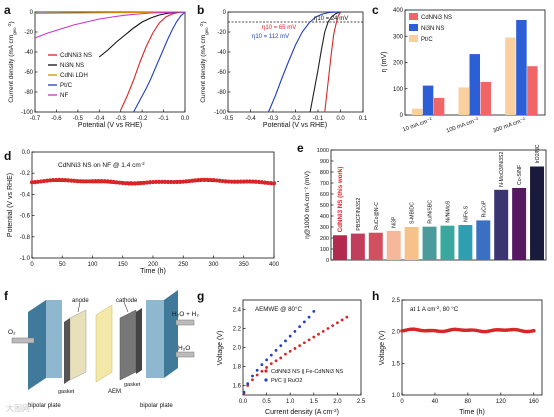 This screenshot has width=554, height=417. Describe the element at coordinates (413, 16) in the screenshot. I see `panel-c-legend-swatch` at that location.